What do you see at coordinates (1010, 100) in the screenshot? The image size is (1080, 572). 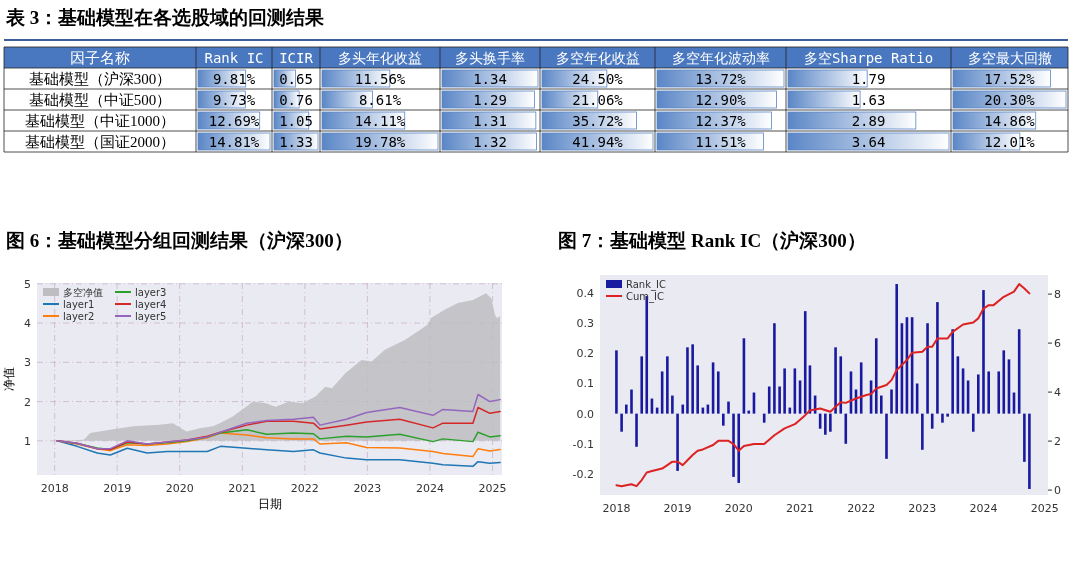 I see `data-label: 20.30%` at bounding box center [1010, 100].